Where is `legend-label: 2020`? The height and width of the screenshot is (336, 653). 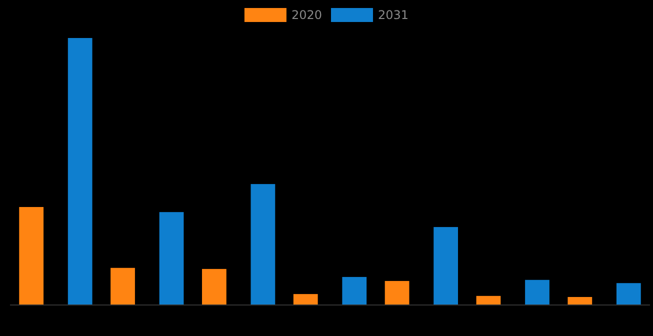 legend-label: 2020 is located at coordinates (306, 15).